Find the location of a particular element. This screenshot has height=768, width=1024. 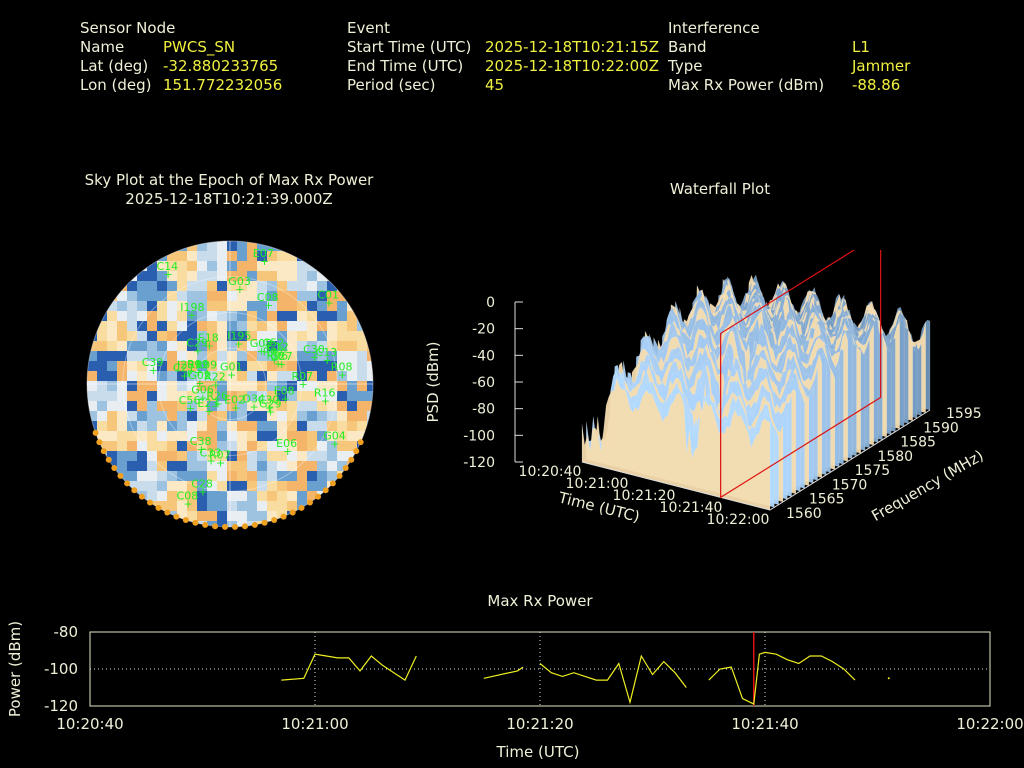

event-period-label: Period (sec) is located at coordinates (391, 85).